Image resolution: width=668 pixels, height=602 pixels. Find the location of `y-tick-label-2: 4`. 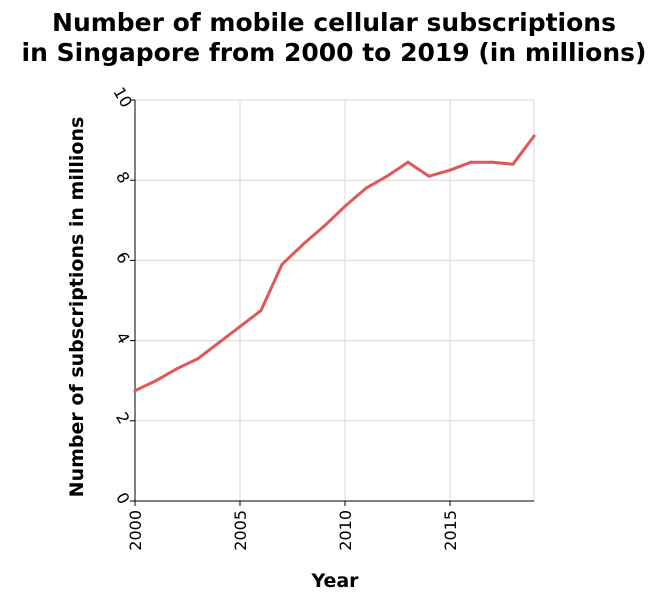

y-tick-label-2: 4 is located at coordinates (123, 338).